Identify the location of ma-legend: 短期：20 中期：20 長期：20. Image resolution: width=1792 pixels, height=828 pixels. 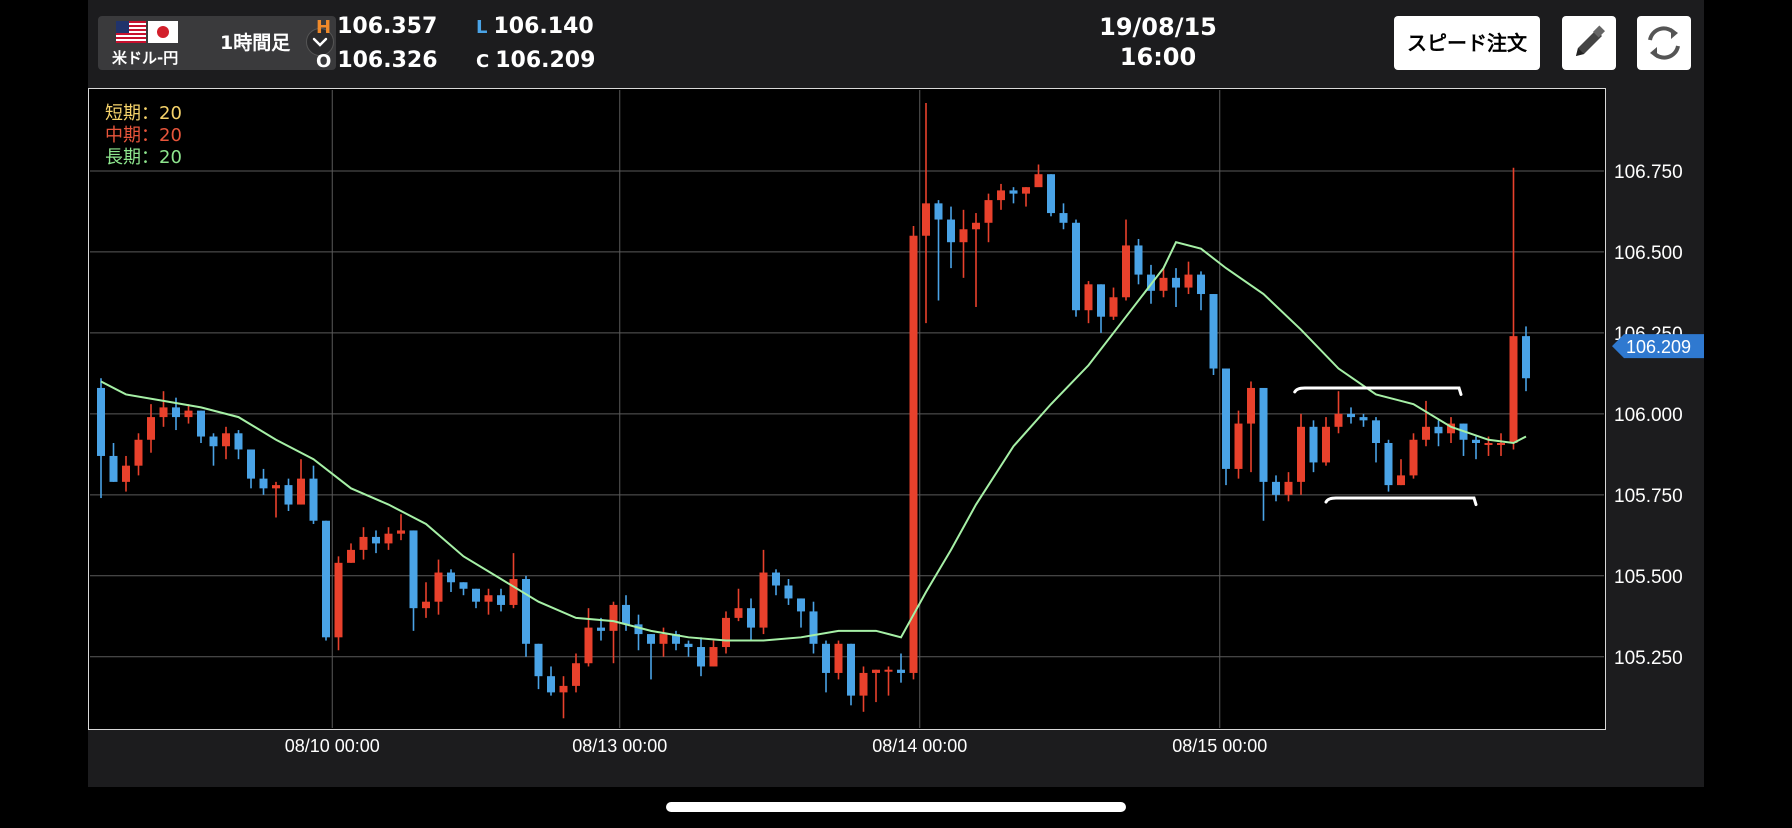
(143, 136).